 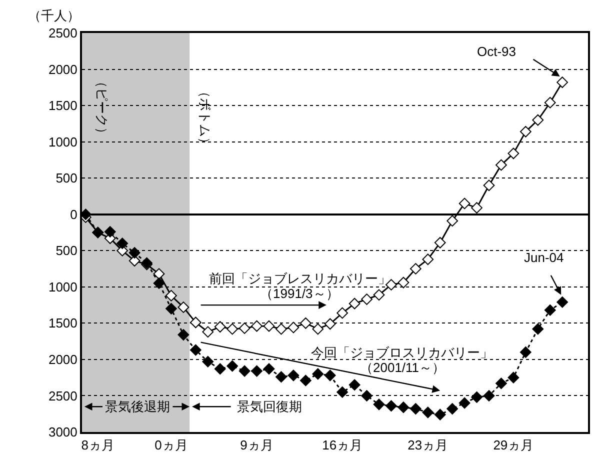 What do you see at coordinates (98, 445) in the screenshot?
I see `x-tick-label: 8ヵ月` at bounding box center [98, 445].